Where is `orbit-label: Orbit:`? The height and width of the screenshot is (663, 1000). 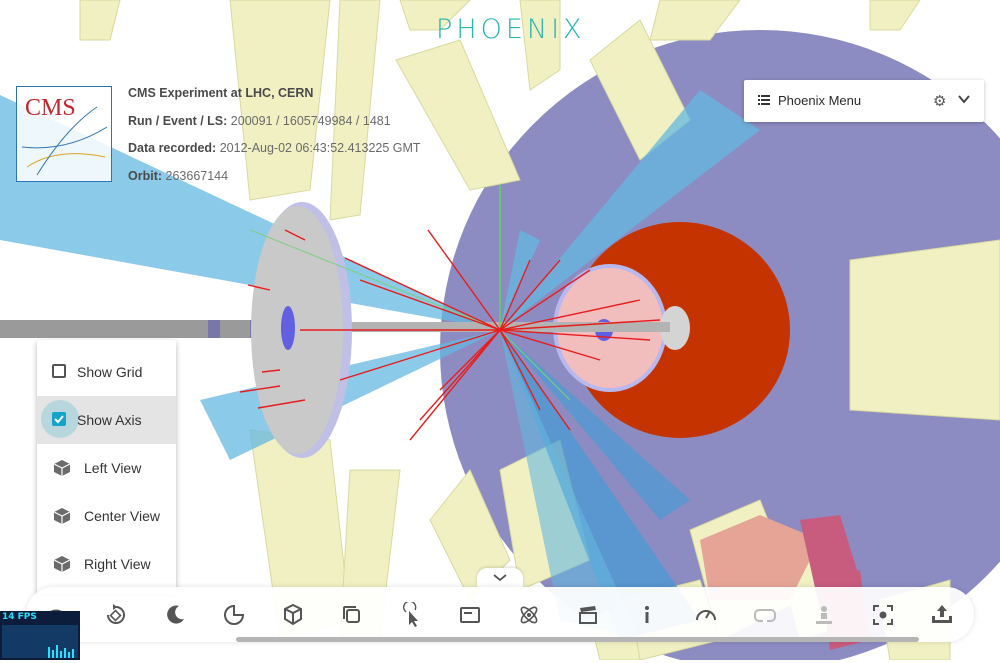
orbit-label: Orbit: is located at coordinates (145, 175).